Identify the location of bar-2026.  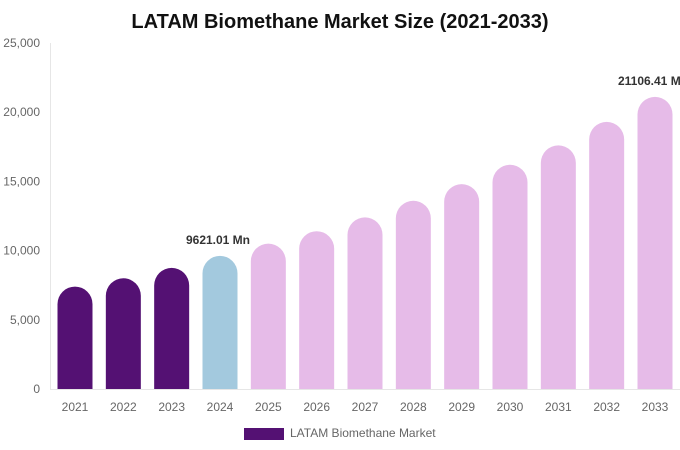
(317, 310).